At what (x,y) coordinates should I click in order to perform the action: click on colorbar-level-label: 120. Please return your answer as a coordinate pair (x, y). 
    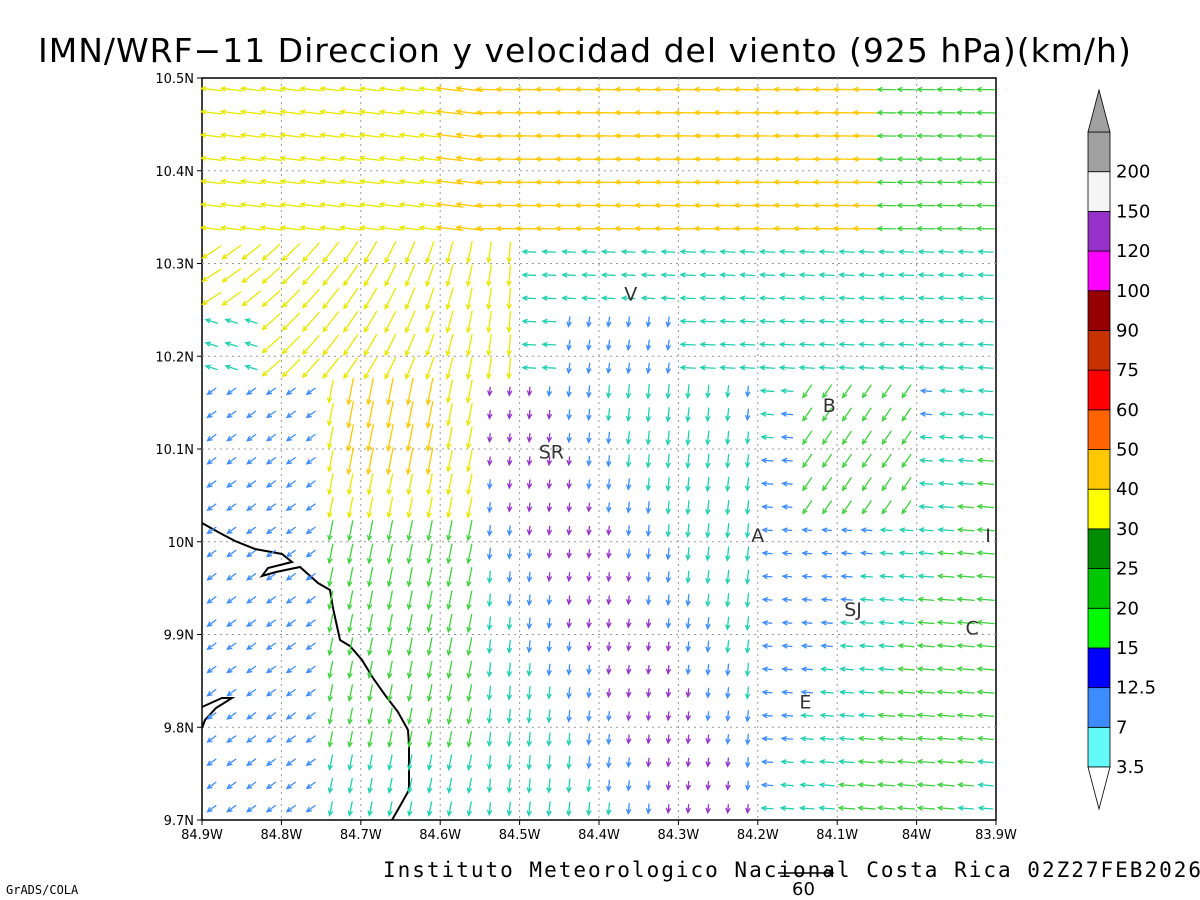
    Looking at the image, I should click on (1133, 251).